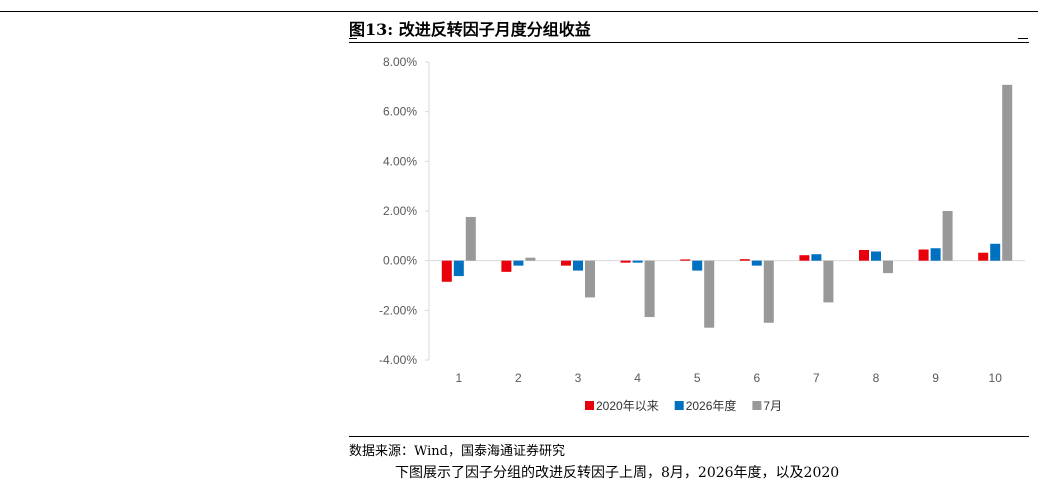  What do you see at coordinates (689, 436) in the screenshot?
I see `source-rule` at bounding box center [689, 436].